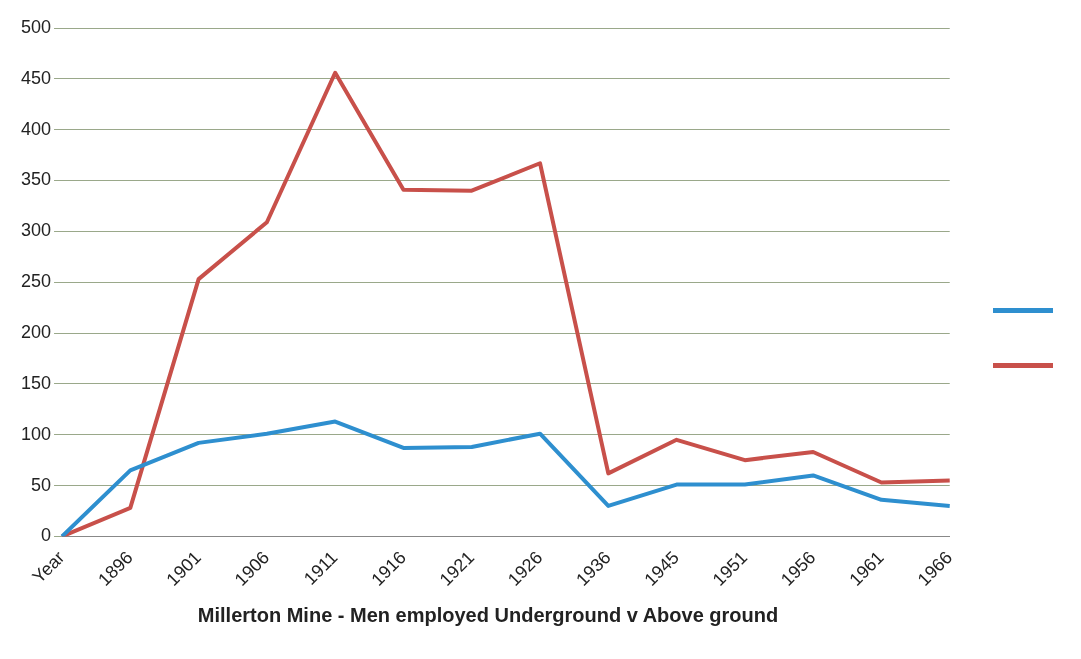  Describe the element at coordinates (48, 567) in the screenshot. I see `x-tick-label: Year` at that location.